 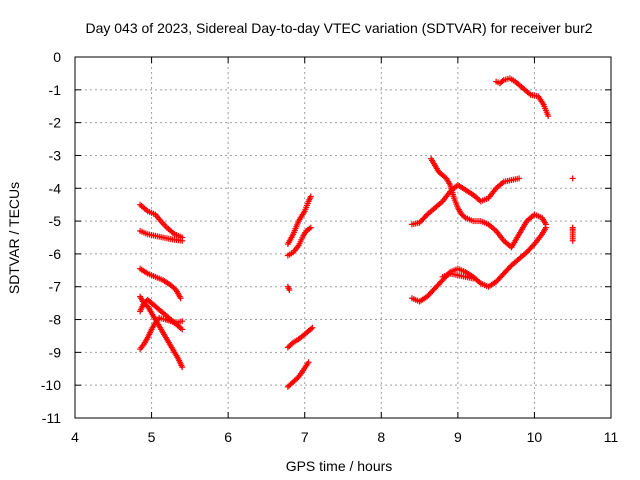 I want to click on x-tick-labels: 4 5 6 7 8 9 10 11, so click(x=344, y=437).